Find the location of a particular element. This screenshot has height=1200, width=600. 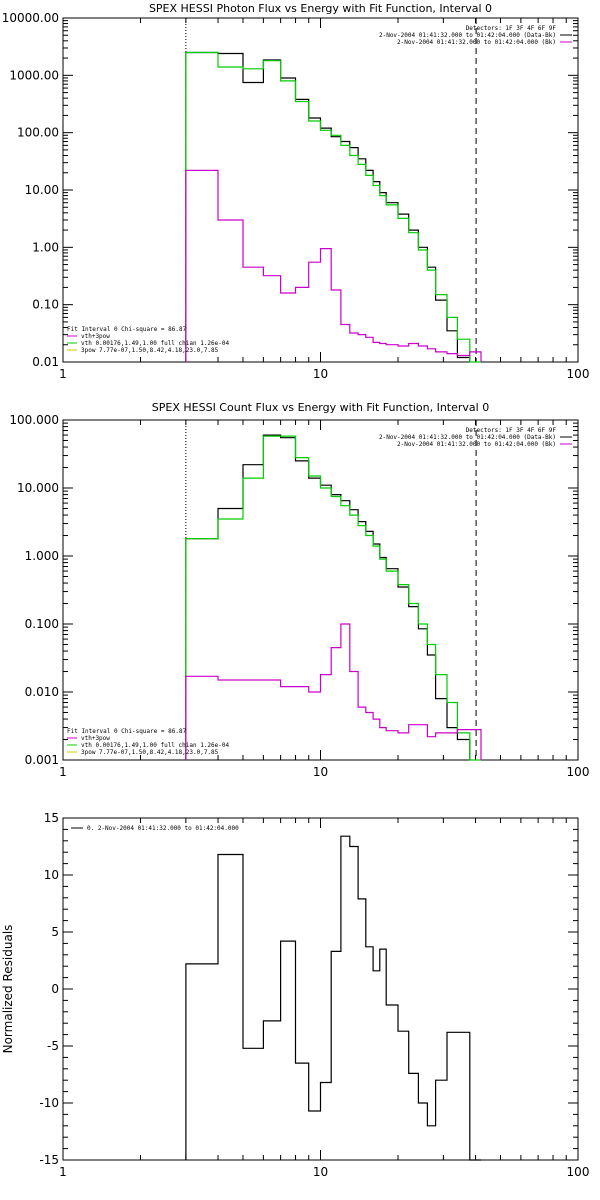

y-tick-label: 10 is located at coordinates (51, 875).